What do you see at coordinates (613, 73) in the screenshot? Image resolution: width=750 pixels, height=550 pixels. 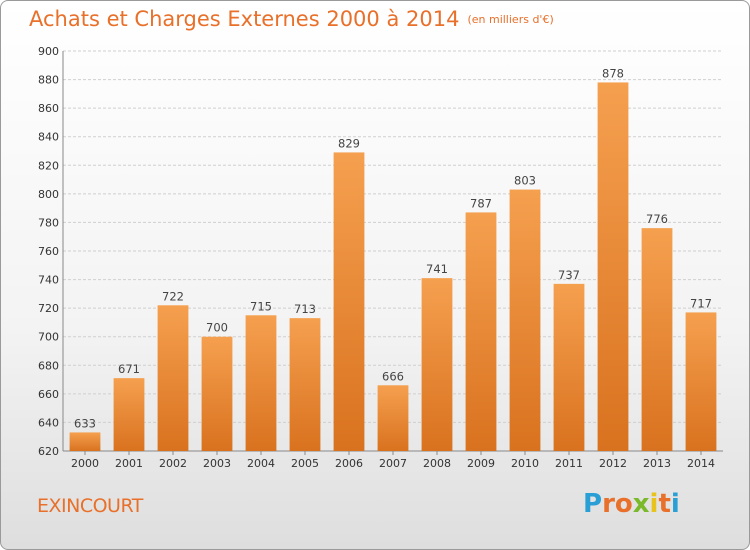 I see `value-label-2012: 878` at bounding box center [613, 73].